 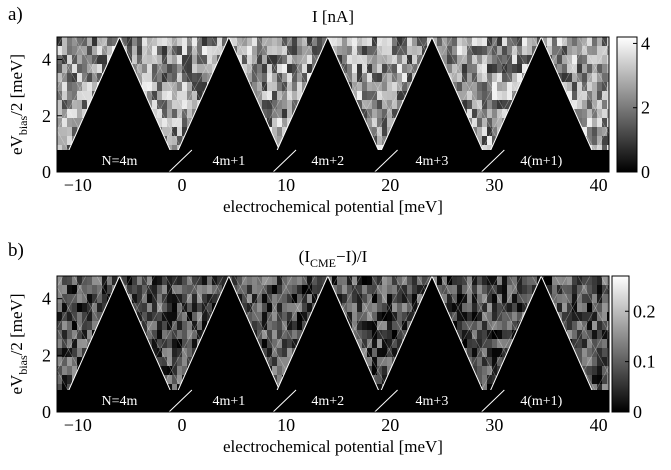 I want to click on y-tick-label: 2, so click(x=46, y=116).